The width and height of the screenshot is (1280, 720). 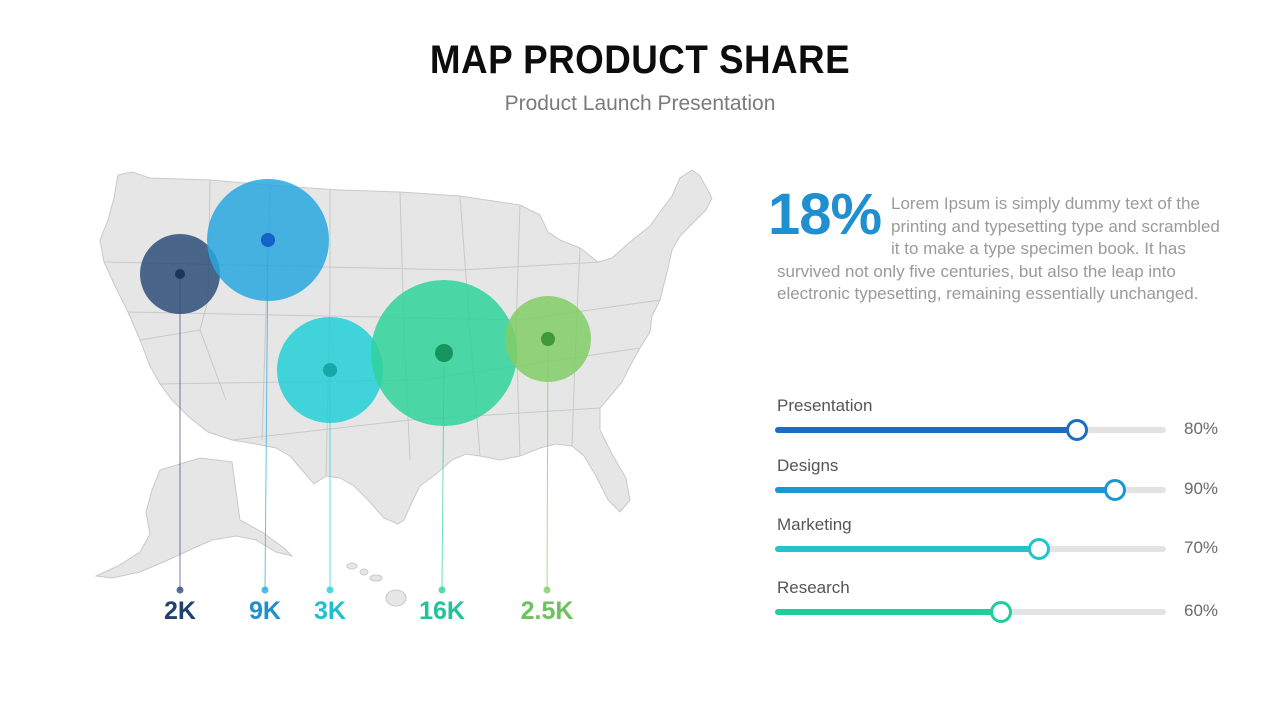 What do you see at coordinates (330, 471) in the screenshot?
I see `map-marker-3: 3K` at bounding box center [330, 471].